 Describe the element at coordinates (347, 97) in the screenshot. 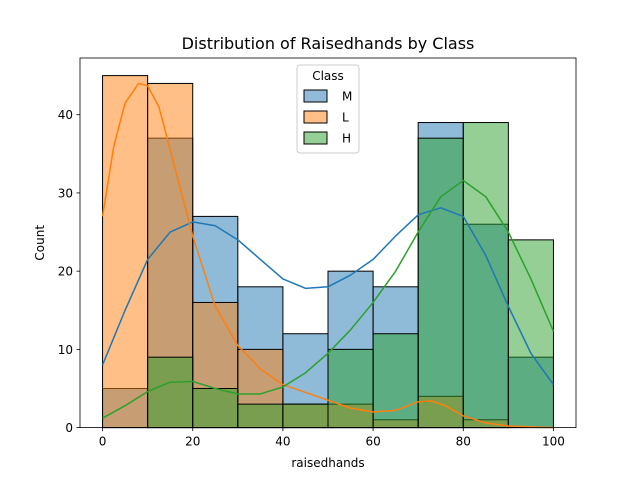

I see `legend-label-m: M` at that location.